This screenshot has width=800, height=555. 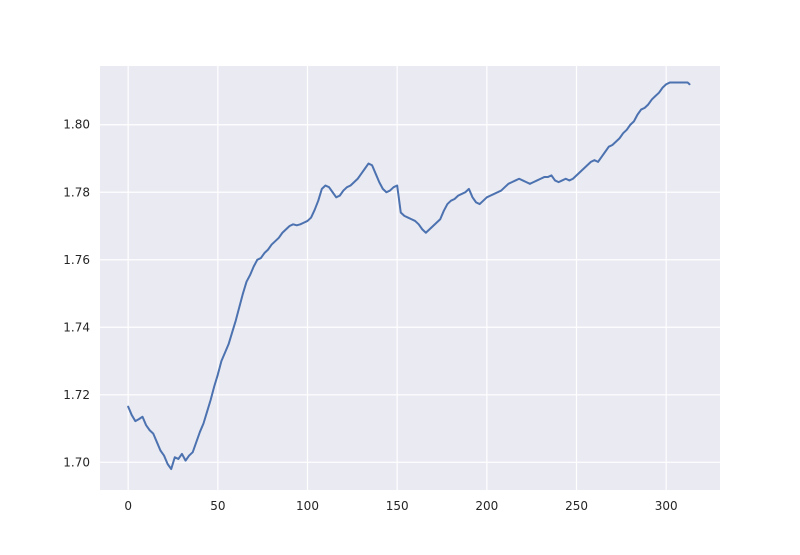 I want to click on y-tick-label: 1.80, so click(x=76, y=125).